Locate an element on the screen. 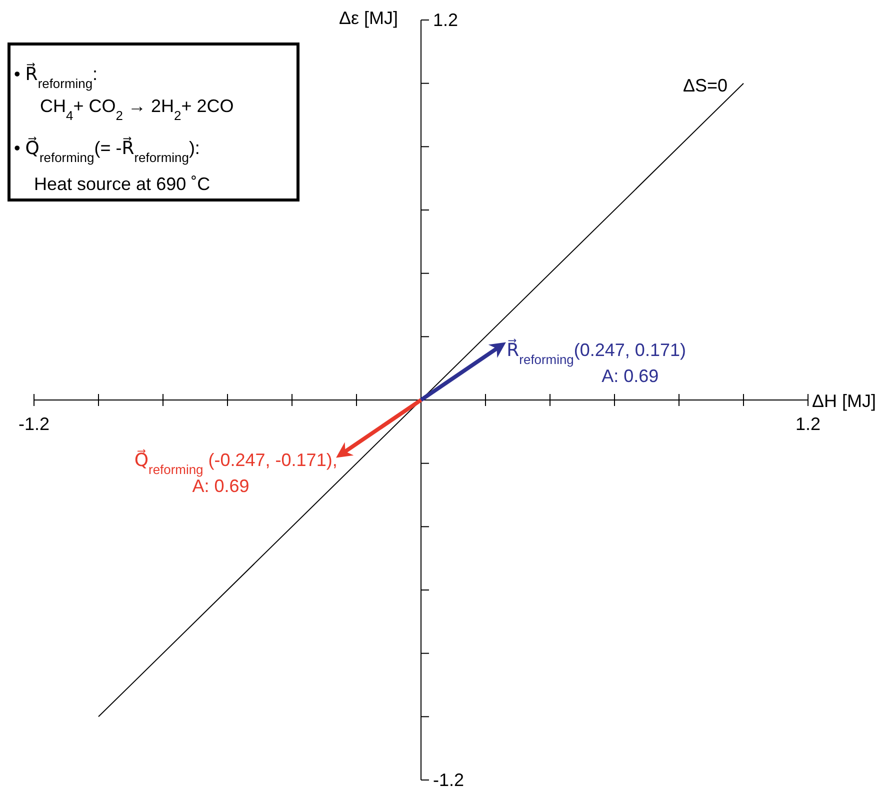 The image size is (894, 801). annotation: ΔS=0 is located at coordinates (705, 85).